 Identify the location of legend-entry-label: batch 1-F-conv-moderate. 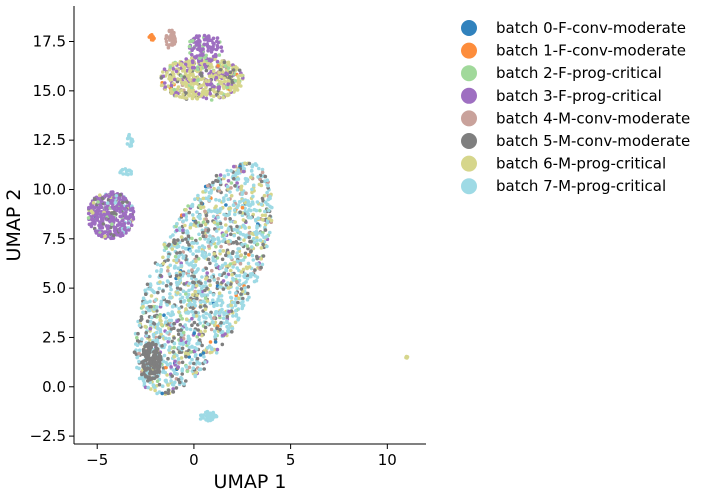
(591, 51).